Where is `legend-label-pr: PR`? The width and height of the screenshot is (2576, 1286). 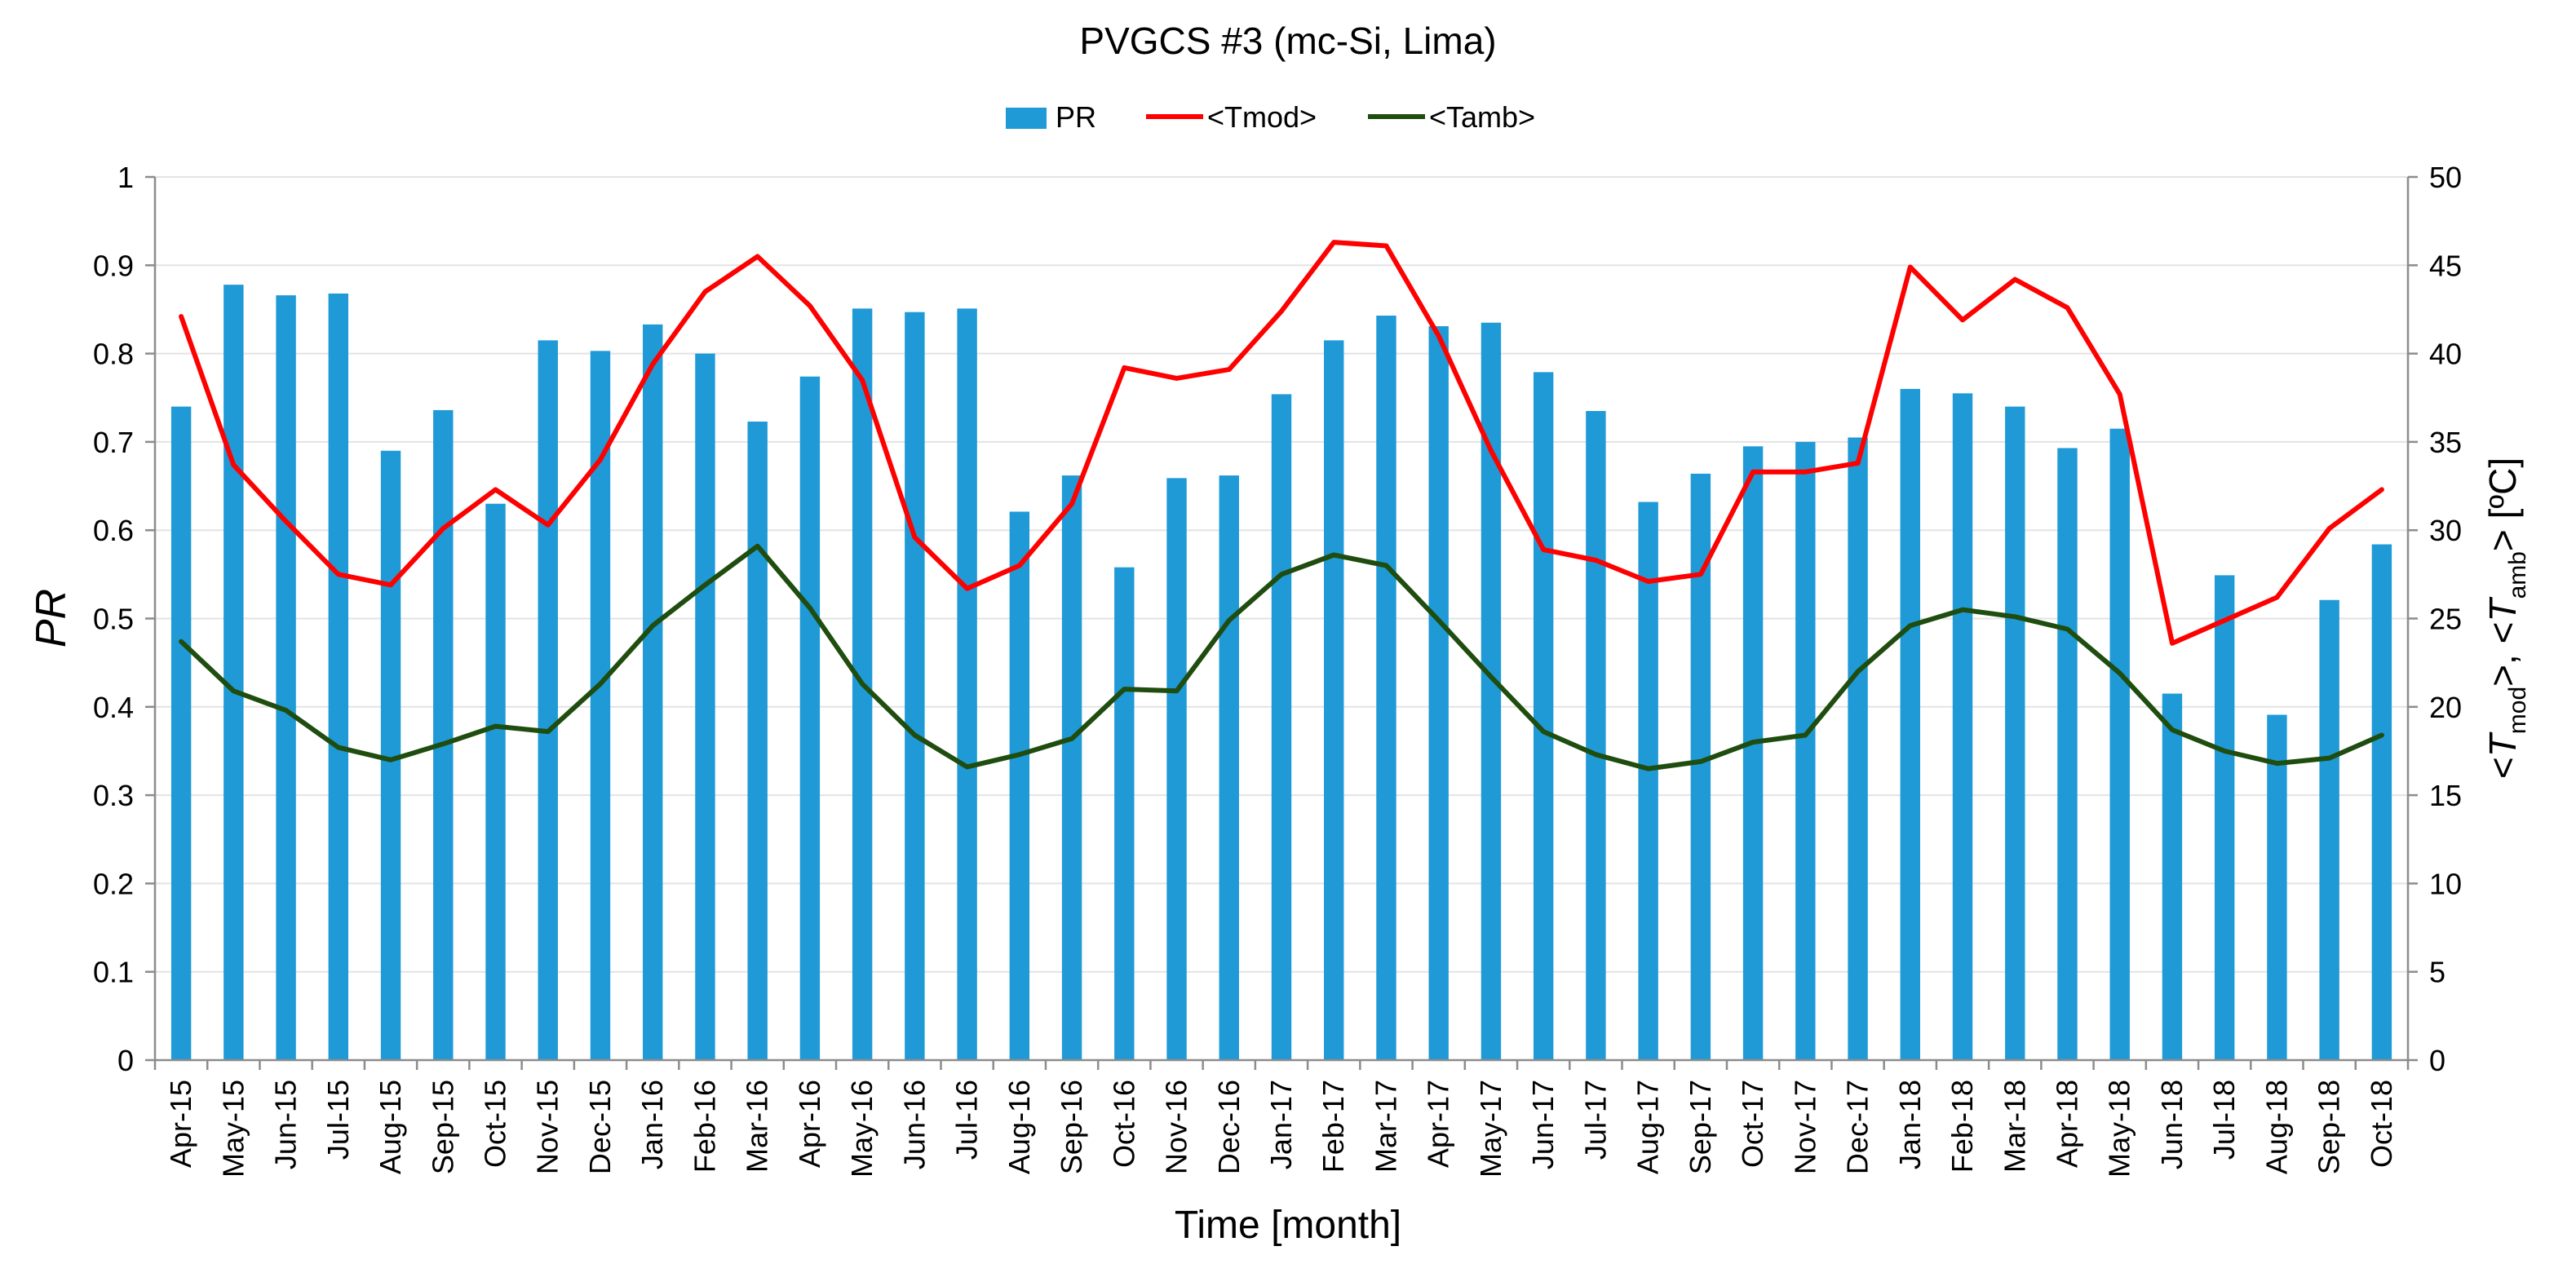 legend-label-pr: PR is located at coordinates (1076, 117).